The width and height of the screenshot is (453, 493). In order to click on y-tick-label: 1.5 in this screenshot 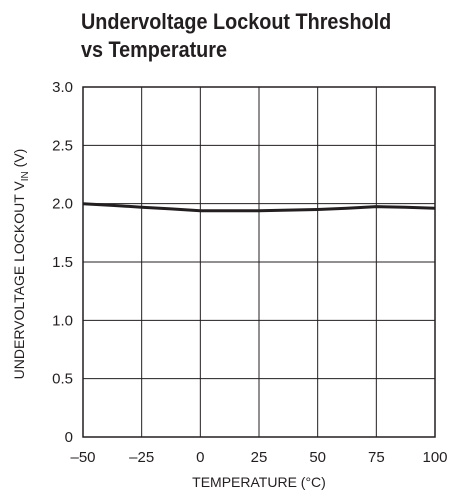, I will do `click(62, 262)`.